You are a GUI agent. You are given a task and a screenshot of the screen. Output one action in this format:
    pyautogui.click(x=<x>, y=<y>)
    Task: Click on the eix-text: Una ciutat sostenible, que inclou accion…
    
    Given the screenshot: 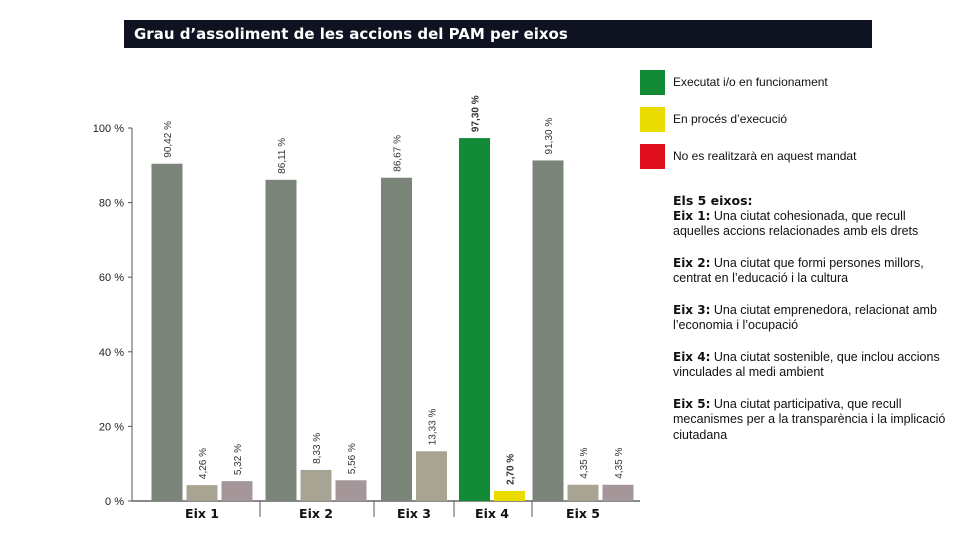 What is the action you would take?
    pyautogui.click(x=806, y=364)
    